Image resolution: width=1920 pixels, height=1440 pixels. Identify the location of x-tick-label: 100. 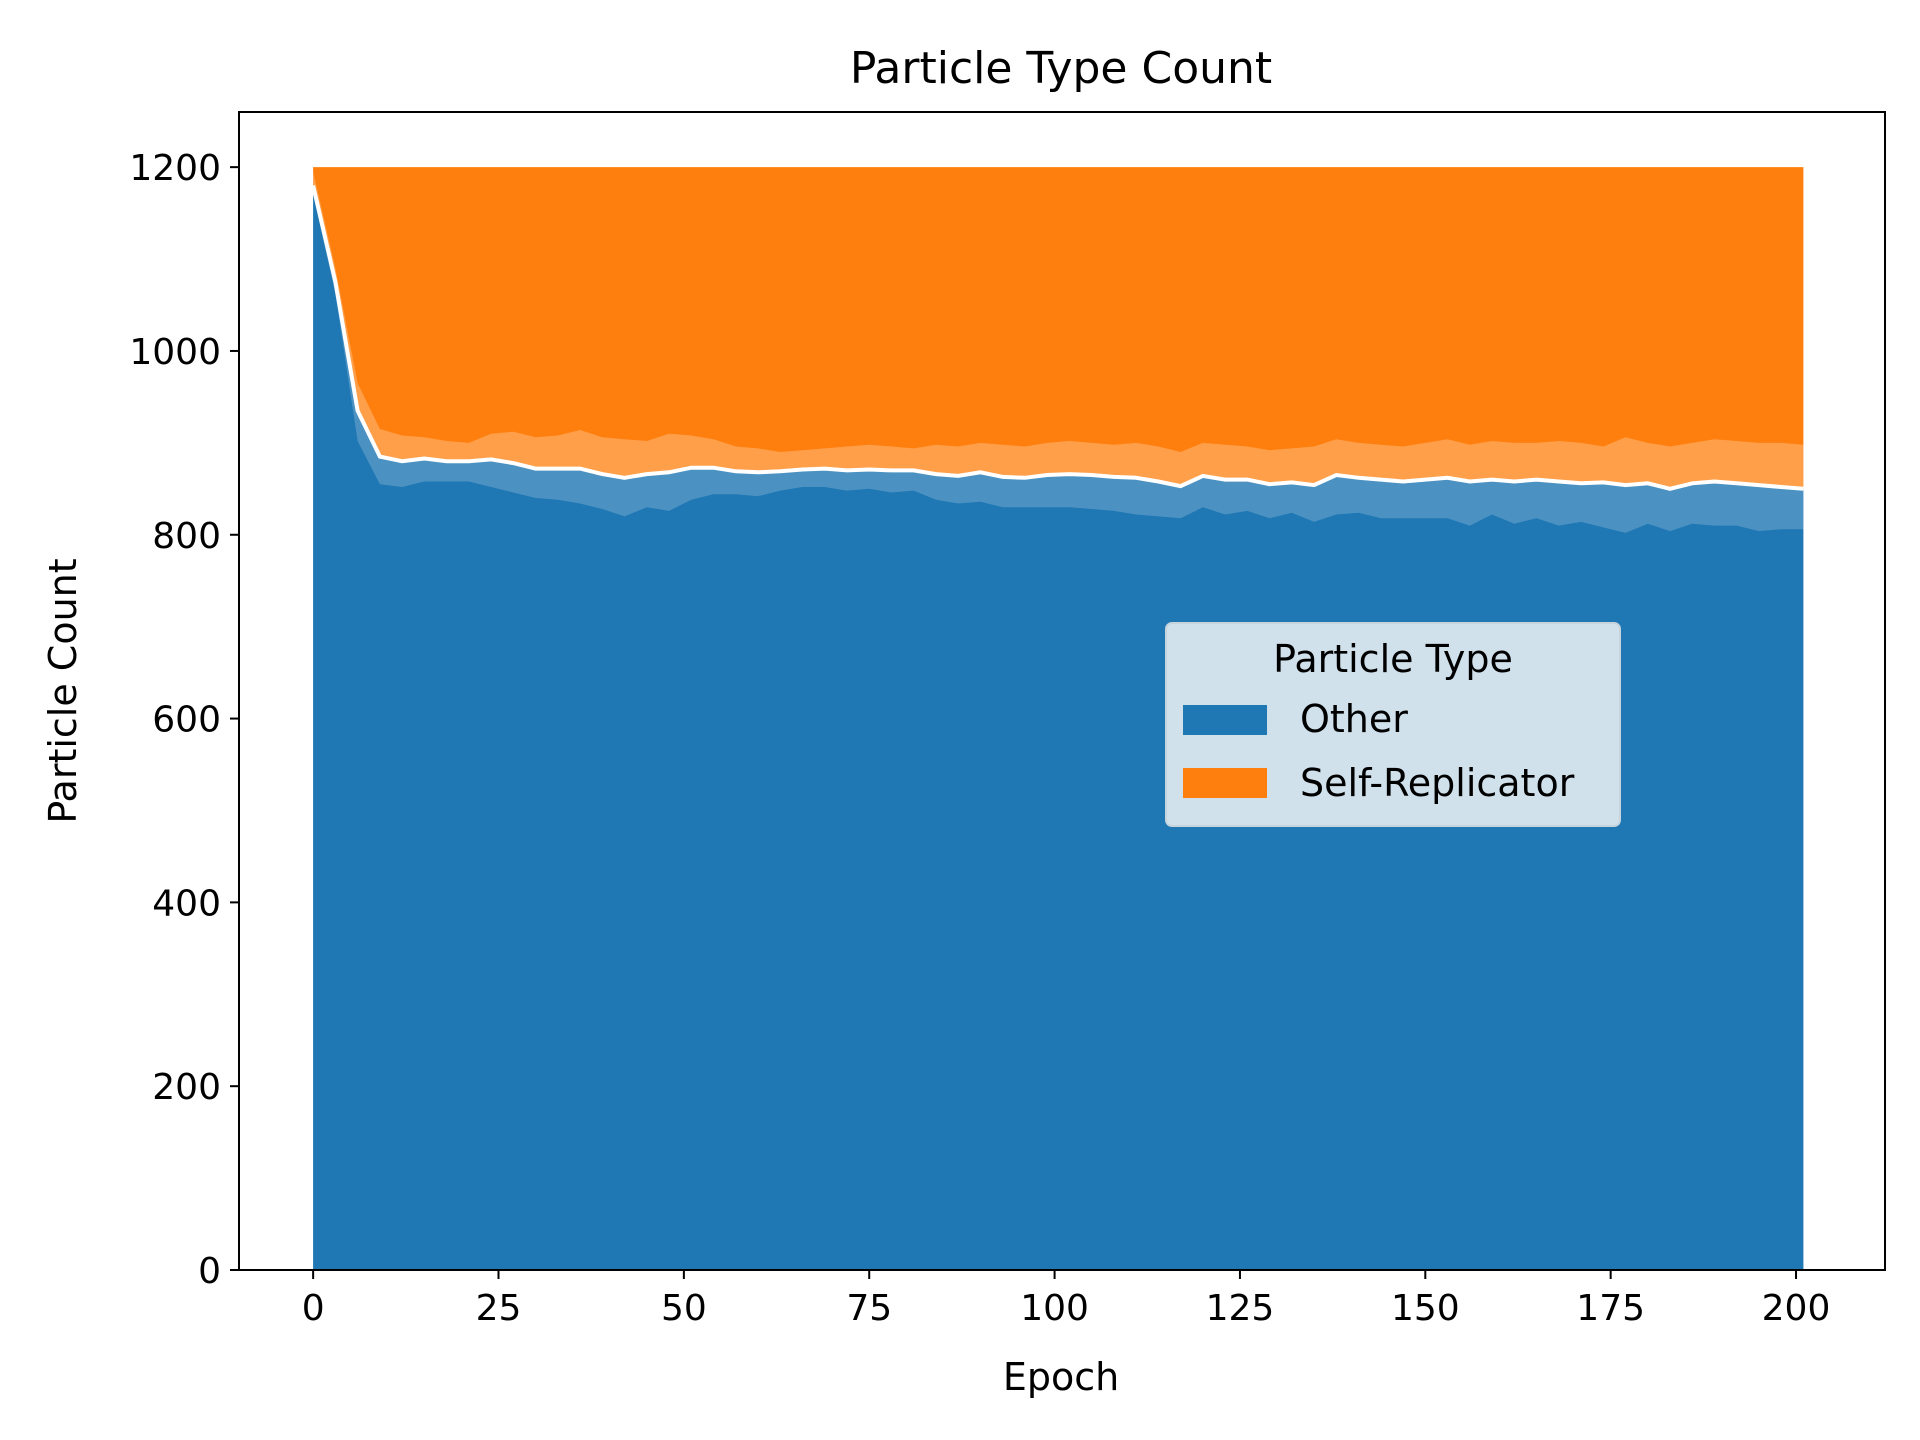
(1054, 1308).